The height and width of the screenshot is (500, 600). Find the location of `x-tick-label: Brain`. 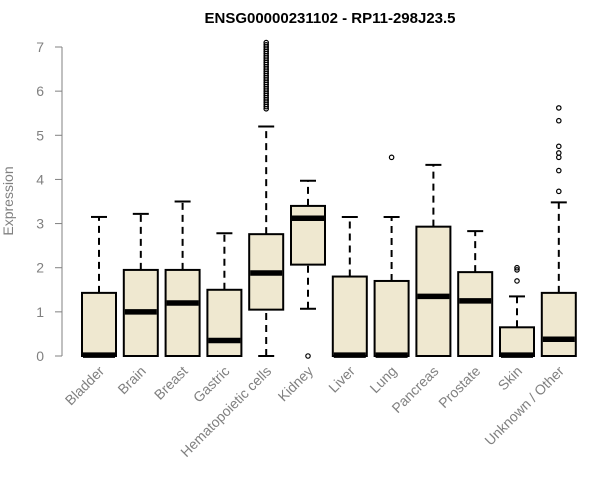

x-tick-label: Brain is located at coordinates (131, 380).